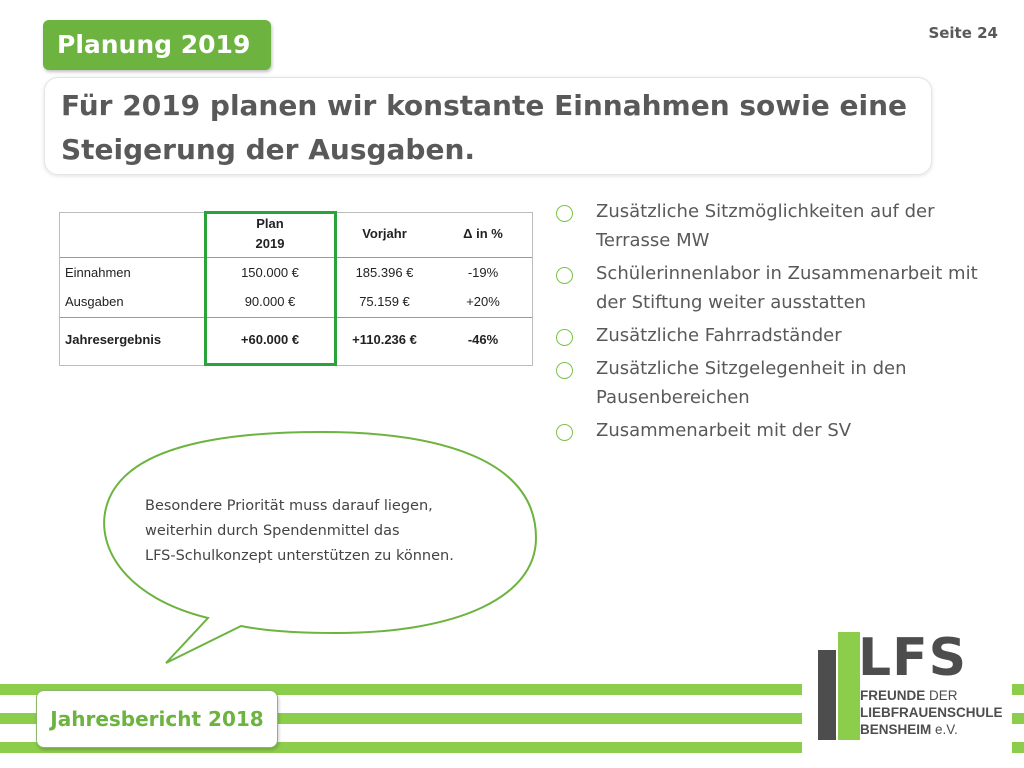 The height and width of the screenshot is (768, 1024). I want to click on list-item-line-1: Zusammenarbeit mit der SV, so click(724, 430).